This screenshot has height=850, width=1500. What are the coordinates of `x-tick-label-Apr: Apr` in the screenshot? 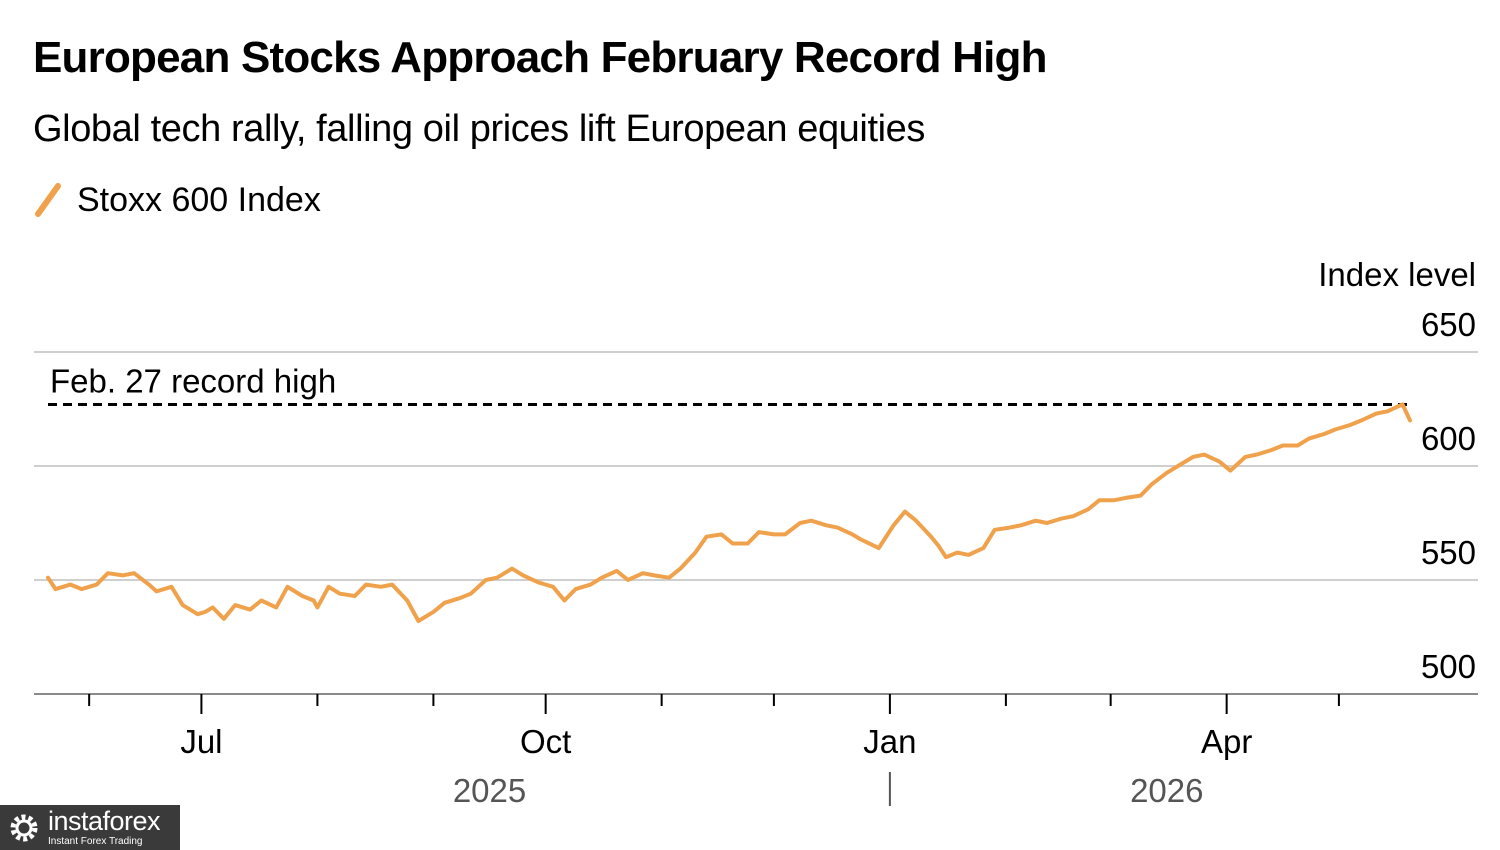 It's located at (1226, 741).